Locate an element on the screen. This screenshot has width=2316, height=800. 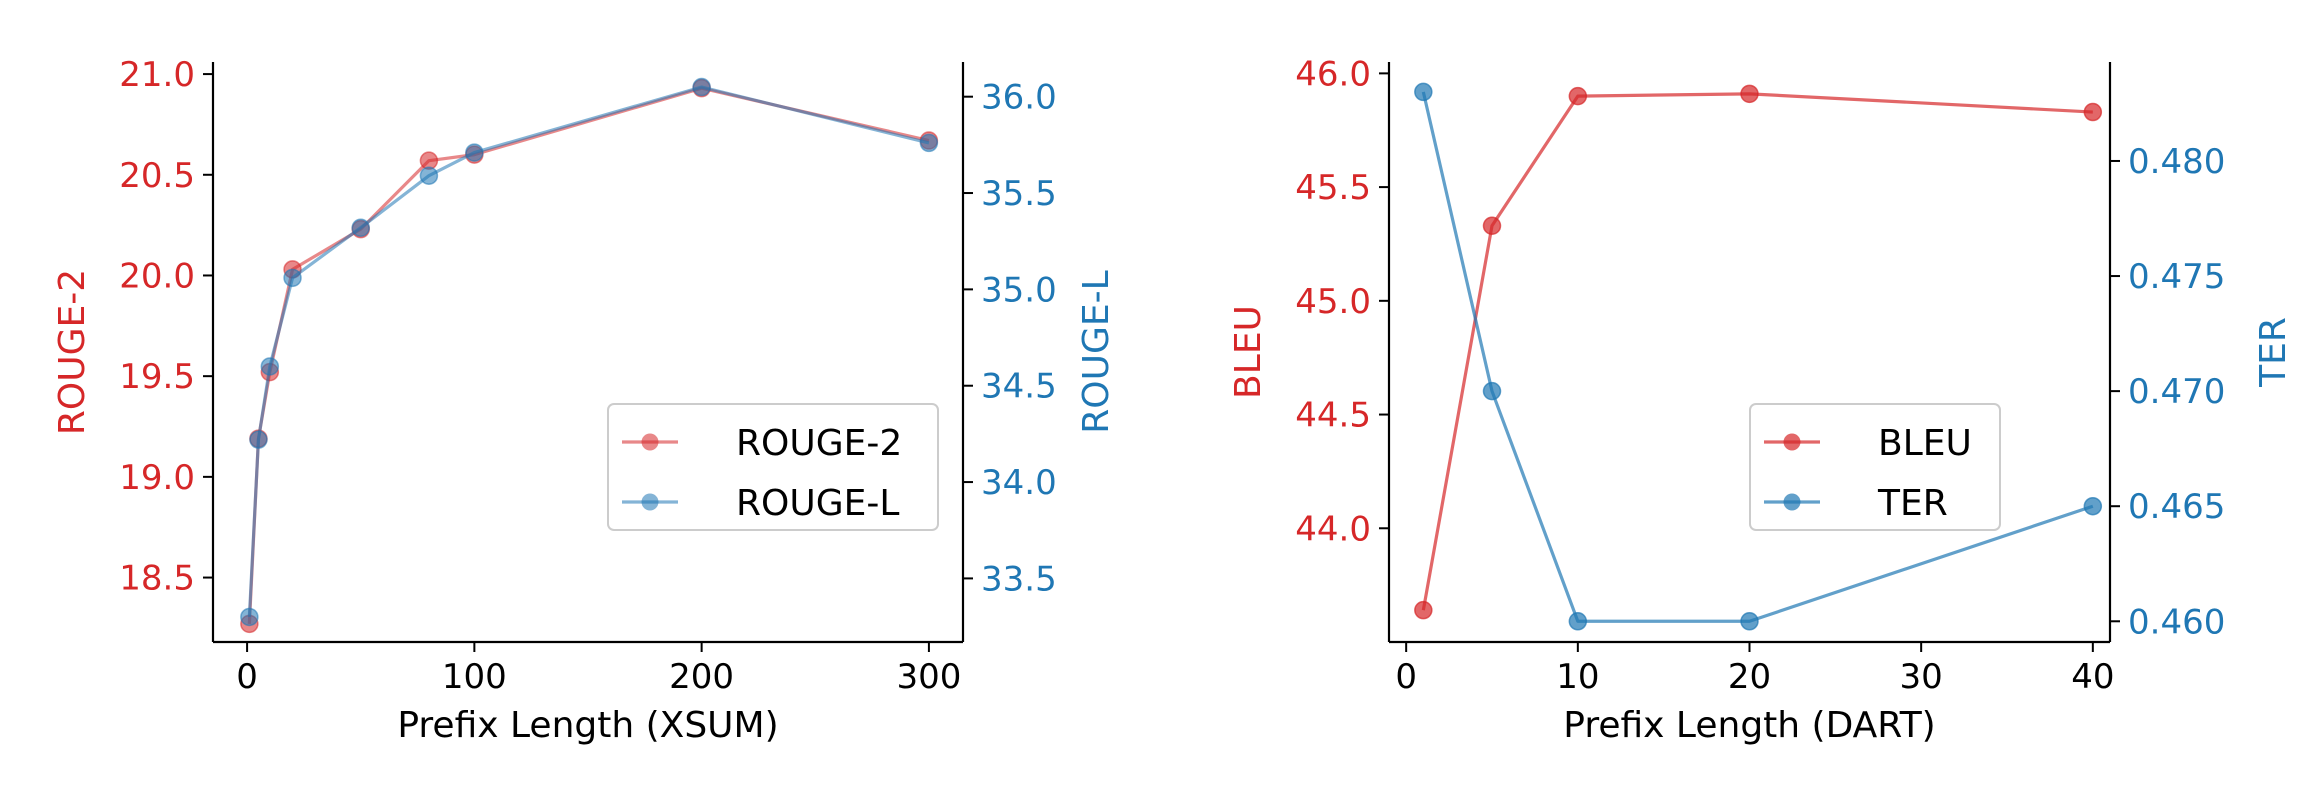
x-tick-label: 200 is located at coordinates (701, 677).